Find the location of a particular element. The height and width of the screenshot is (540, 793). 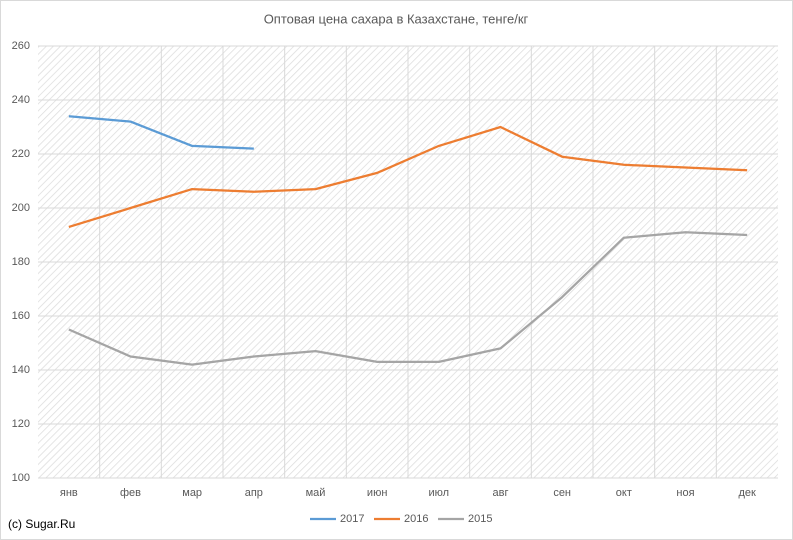

credit: (c) Sugar.Ru is located at coordinates (41, 524).